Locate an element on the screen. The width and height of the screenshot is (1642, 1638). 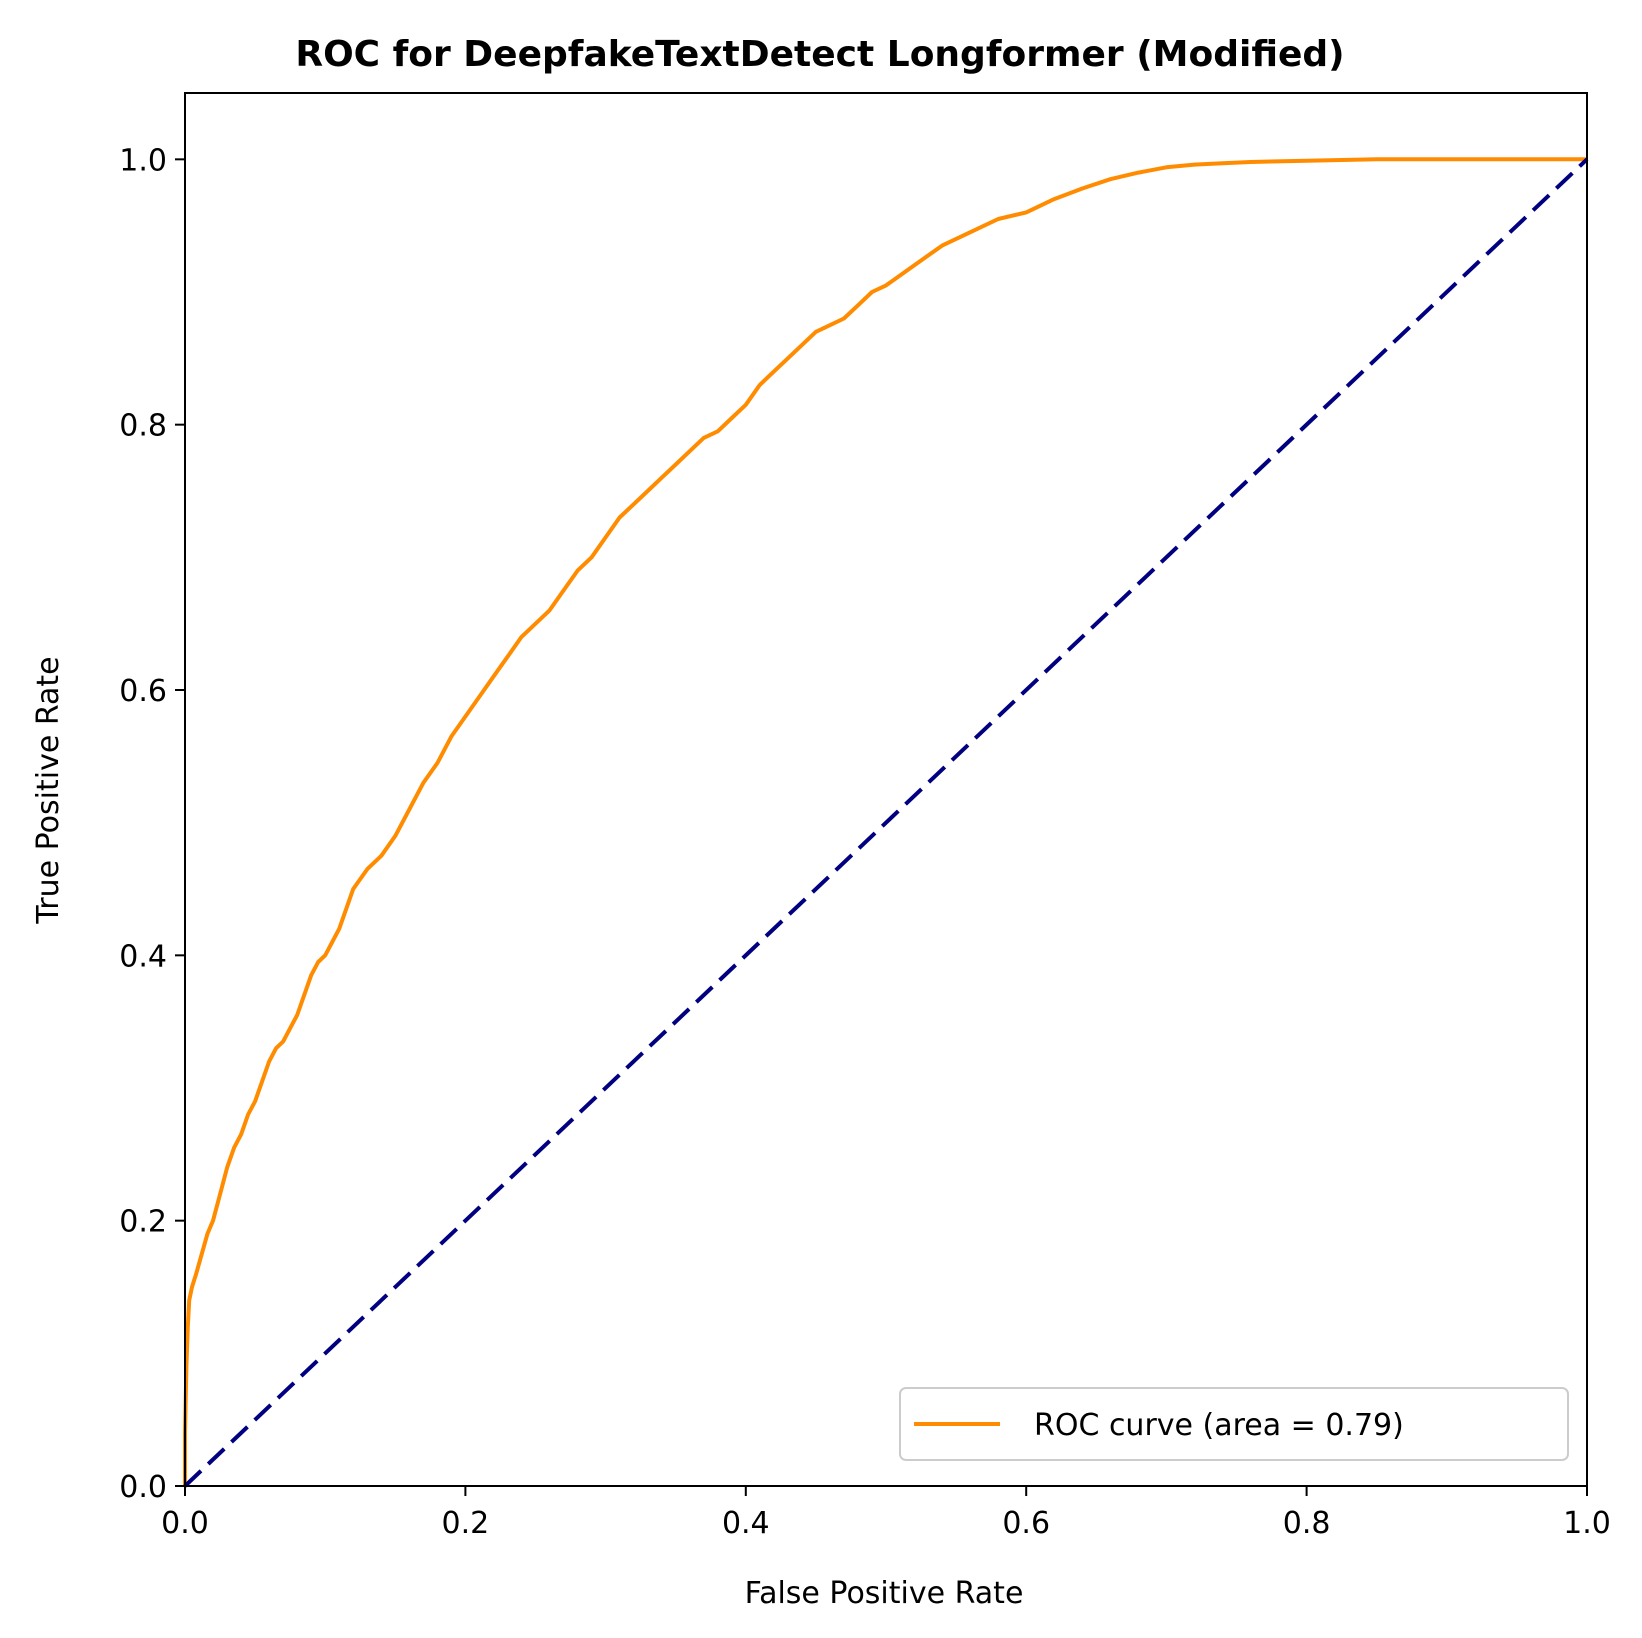
legend-box is located at coordinates (1234, 1424).